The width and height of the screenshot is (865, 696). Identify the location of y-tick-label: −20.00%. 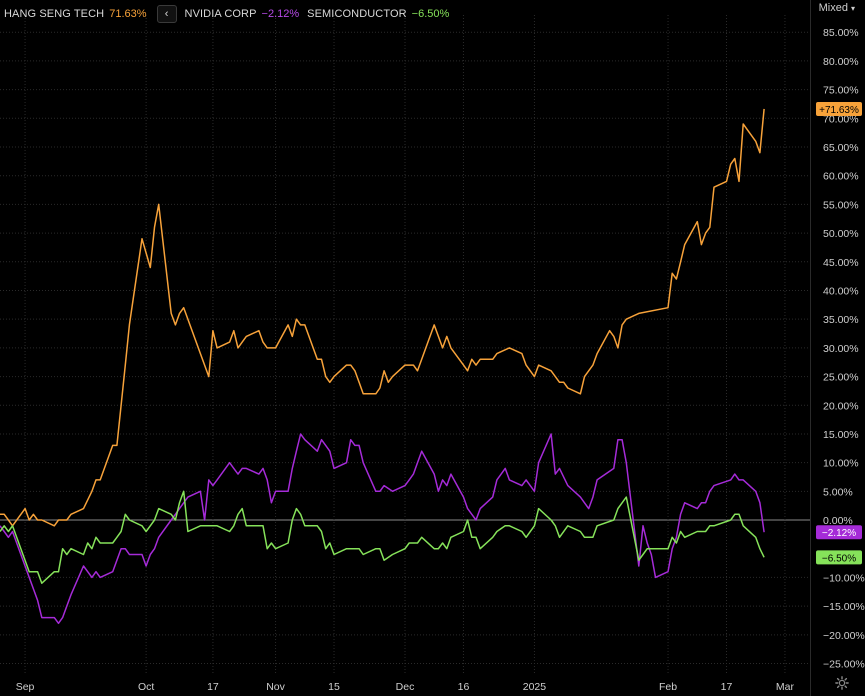
(844, 636).